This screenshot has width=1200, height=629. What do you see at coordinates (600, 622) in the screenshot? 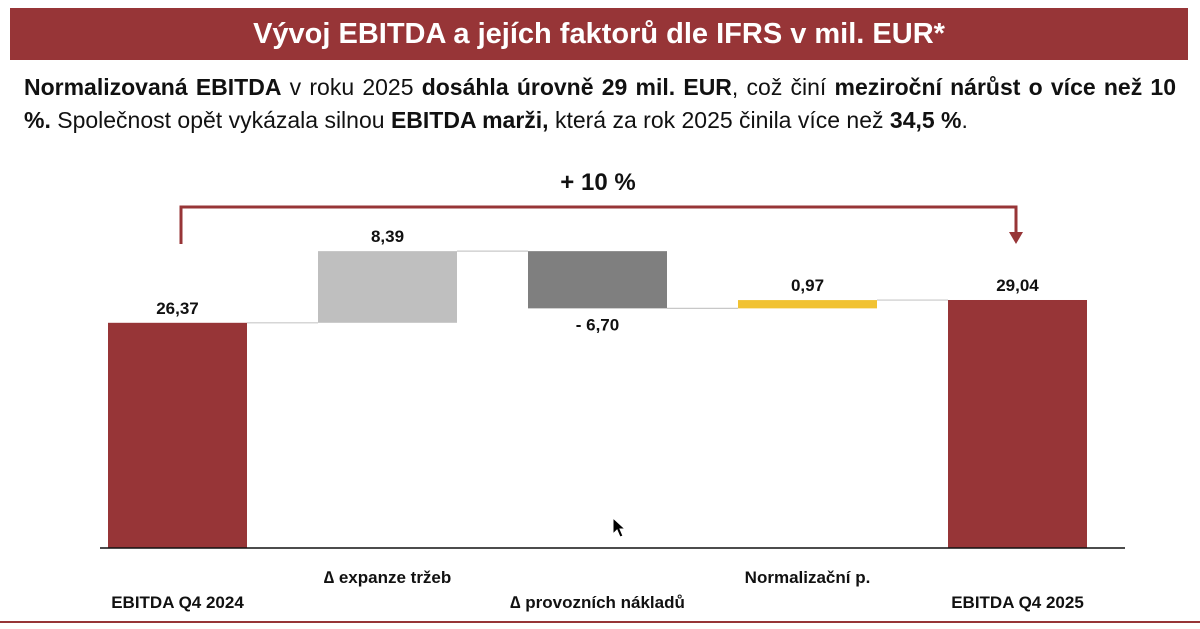
I see `bottom-divider` at bounding box center [600, 622].